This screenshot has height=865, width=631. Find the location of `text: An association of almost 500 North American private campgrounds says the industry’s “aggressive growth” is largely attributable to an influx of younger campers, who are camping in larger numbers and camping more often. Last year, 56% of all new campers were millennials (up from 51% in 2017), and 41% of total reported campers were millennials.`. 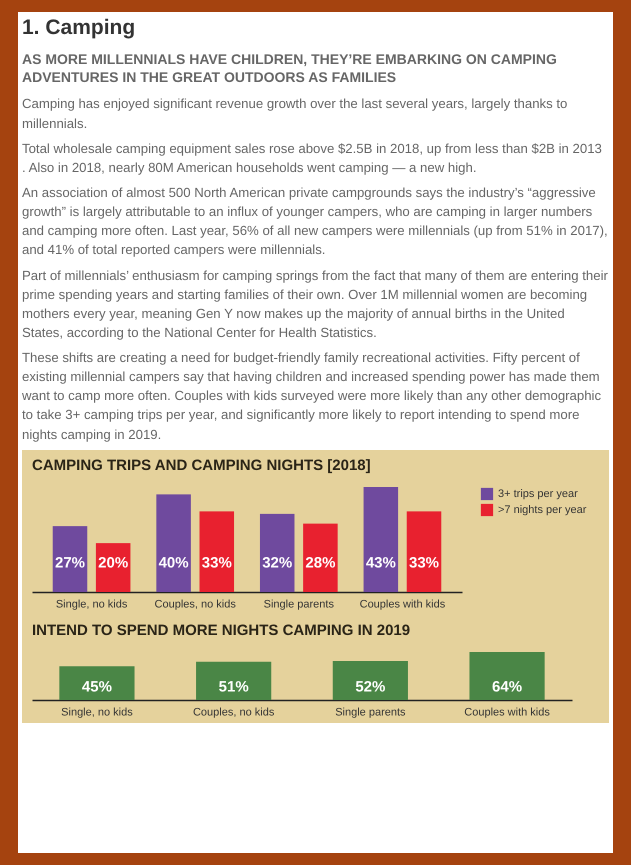

text: An association of almost 500 North American private campgrounds says the industry’s “aggressive growth” is largely attributable to an influx of younger campers, who are camping in larger numbers and camping more often. Last year, 56% of all new campers were millennials (up from 51% in 2017), and 41% of total reported campers were millennials. is located at coordinates (315, 222).